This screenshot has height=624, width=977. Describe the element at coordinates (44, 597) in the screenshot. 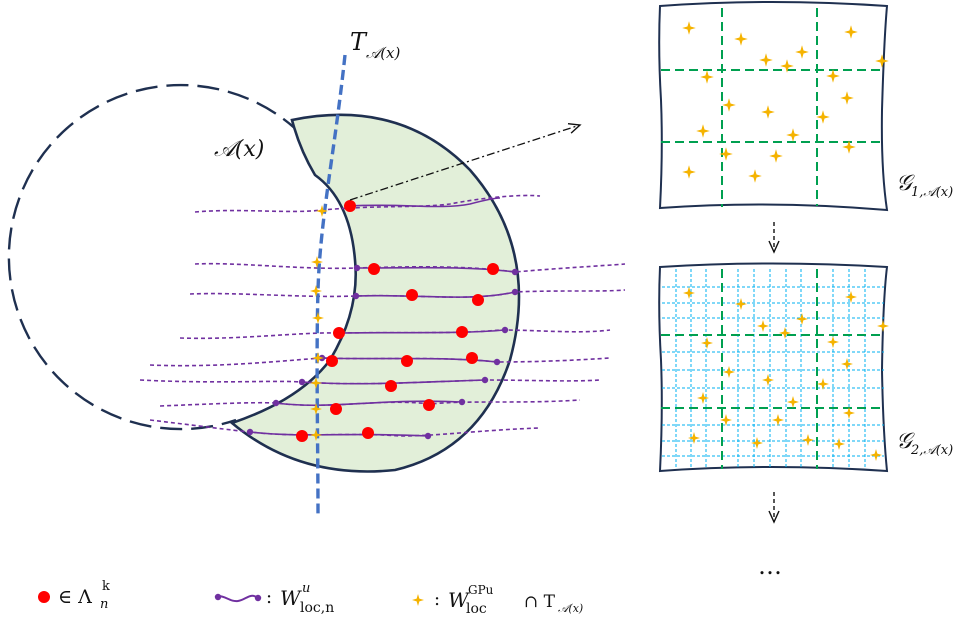

I see `legend-red-dot` at that location.